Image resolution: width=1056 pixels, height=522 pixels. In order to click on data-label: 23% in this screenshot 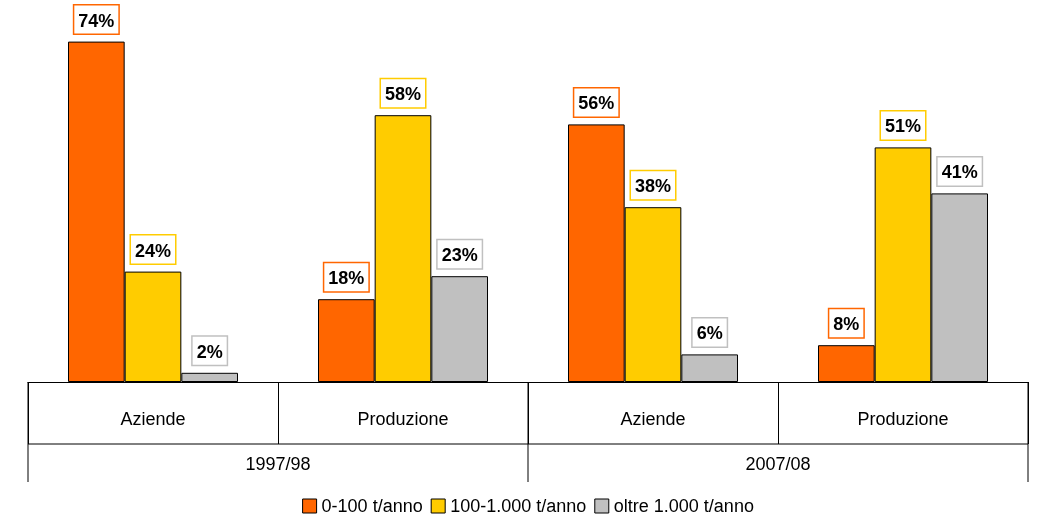, I will do `click(459, 255)`.